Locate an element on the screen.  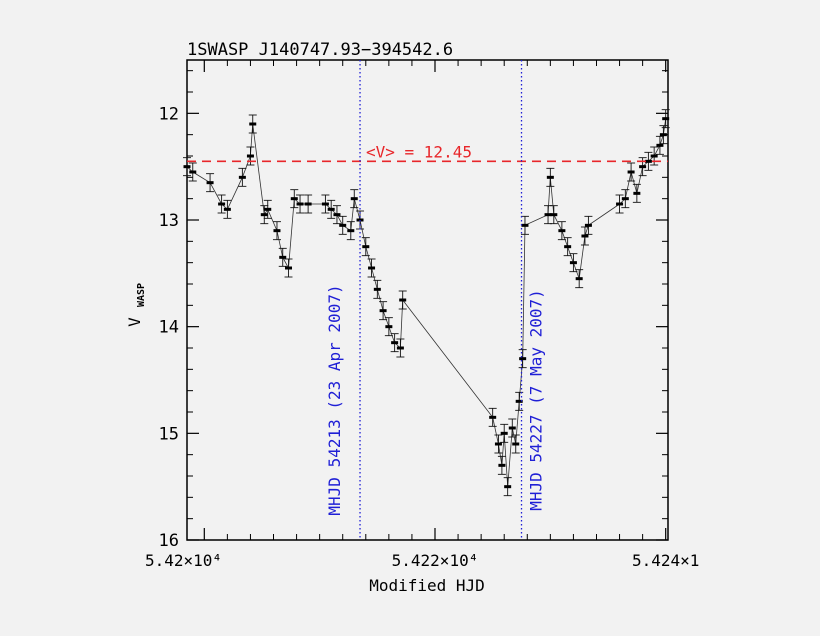
y-tick-label: 13 is located at coordinates (169, 221).